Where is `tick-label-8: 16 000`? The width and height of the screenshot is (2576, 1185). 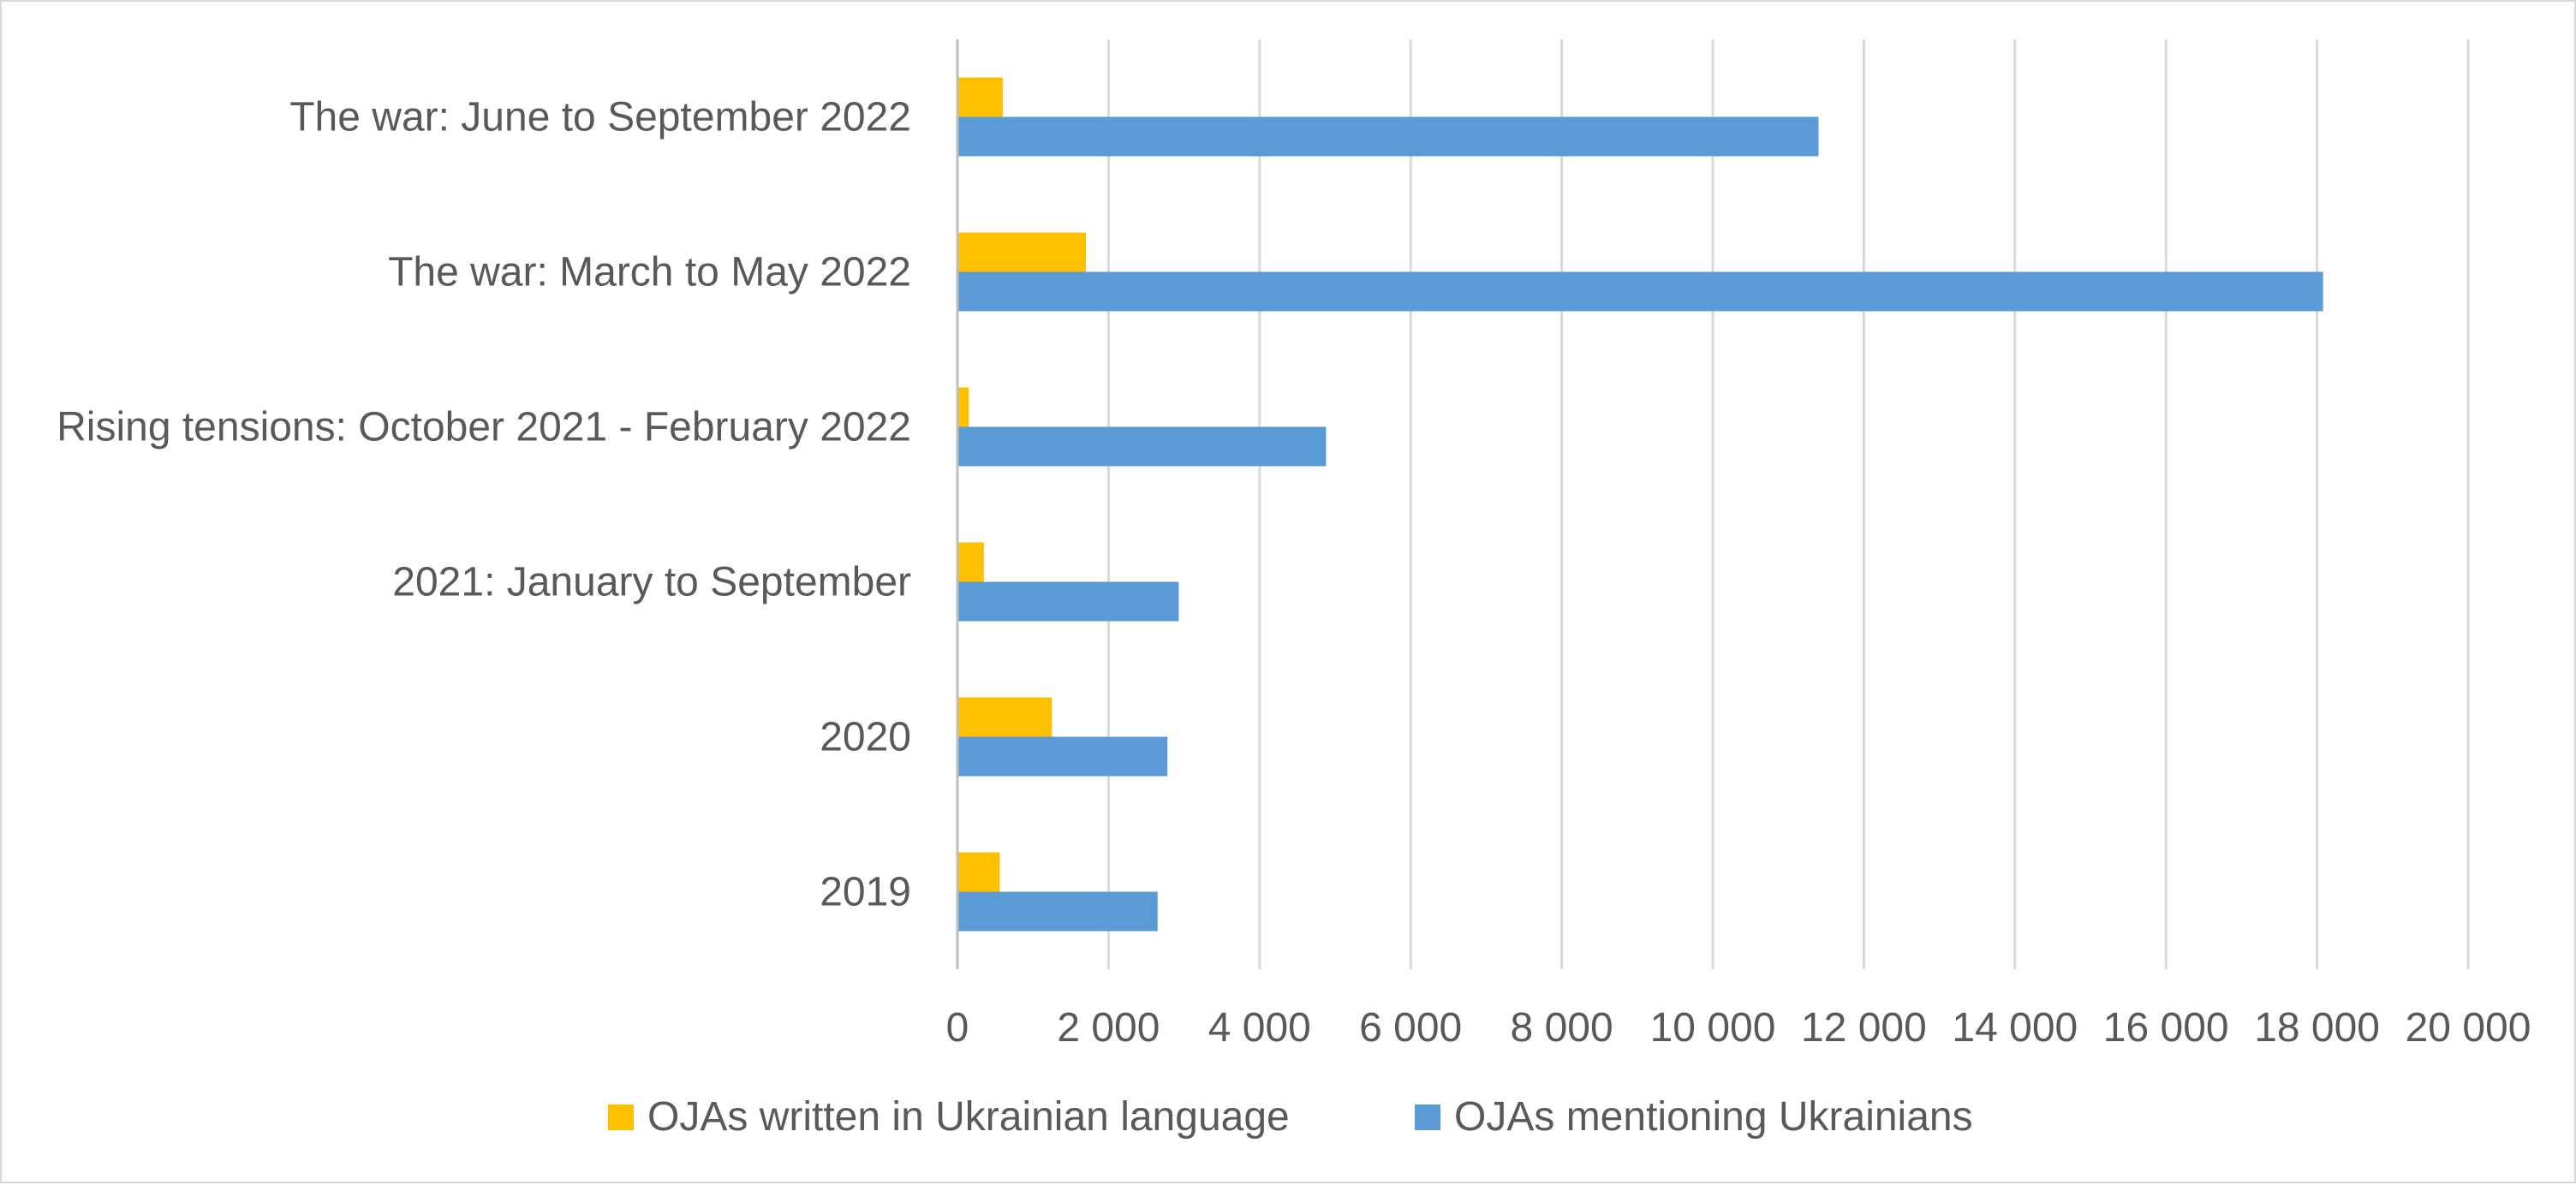 tick-label-8: 16 000 is located at coordinates (2166, 1028).